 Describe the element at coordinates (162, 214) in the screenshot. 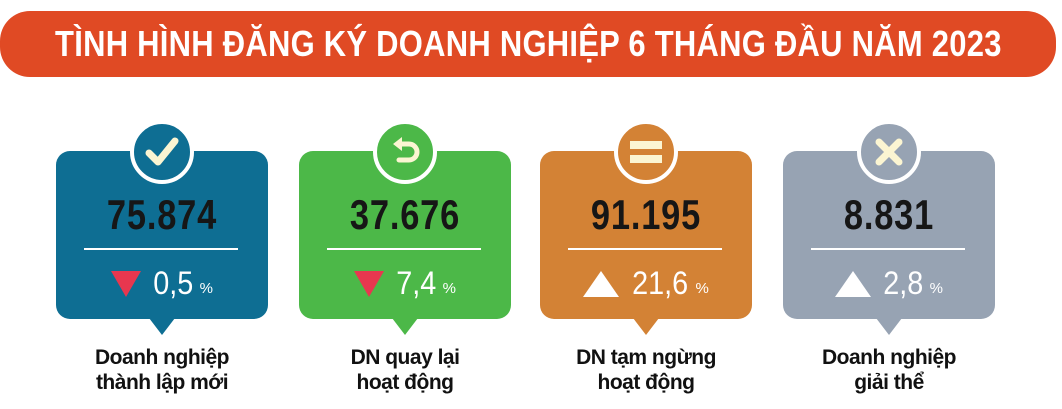

I see `stat-value: 75.874` at that location.